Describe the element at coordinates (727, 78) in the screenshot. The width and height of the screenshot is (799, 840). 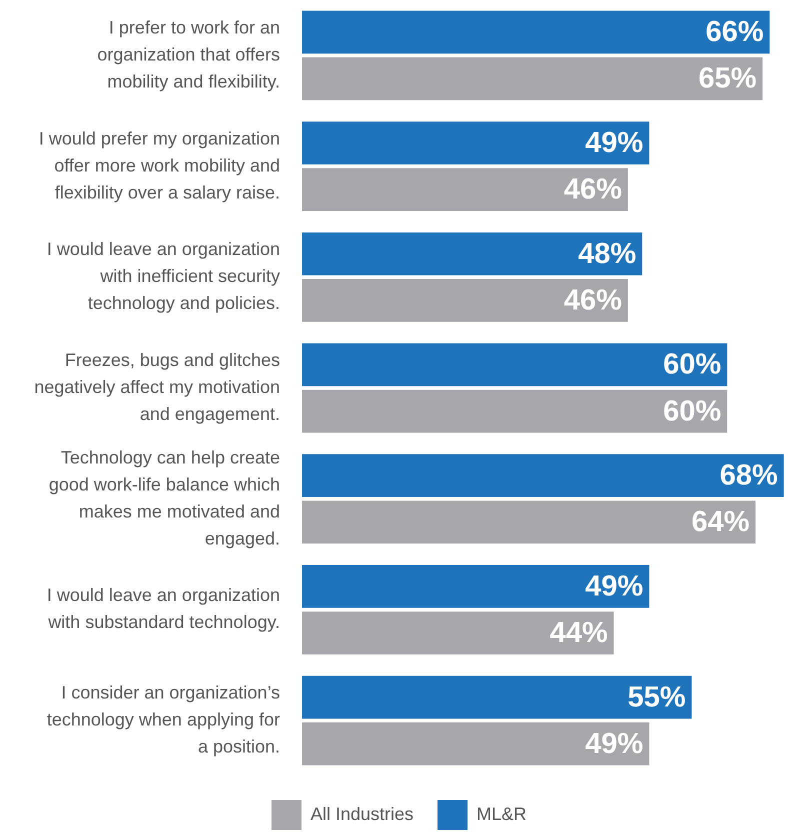
I see `data-label: 65%` at that location.